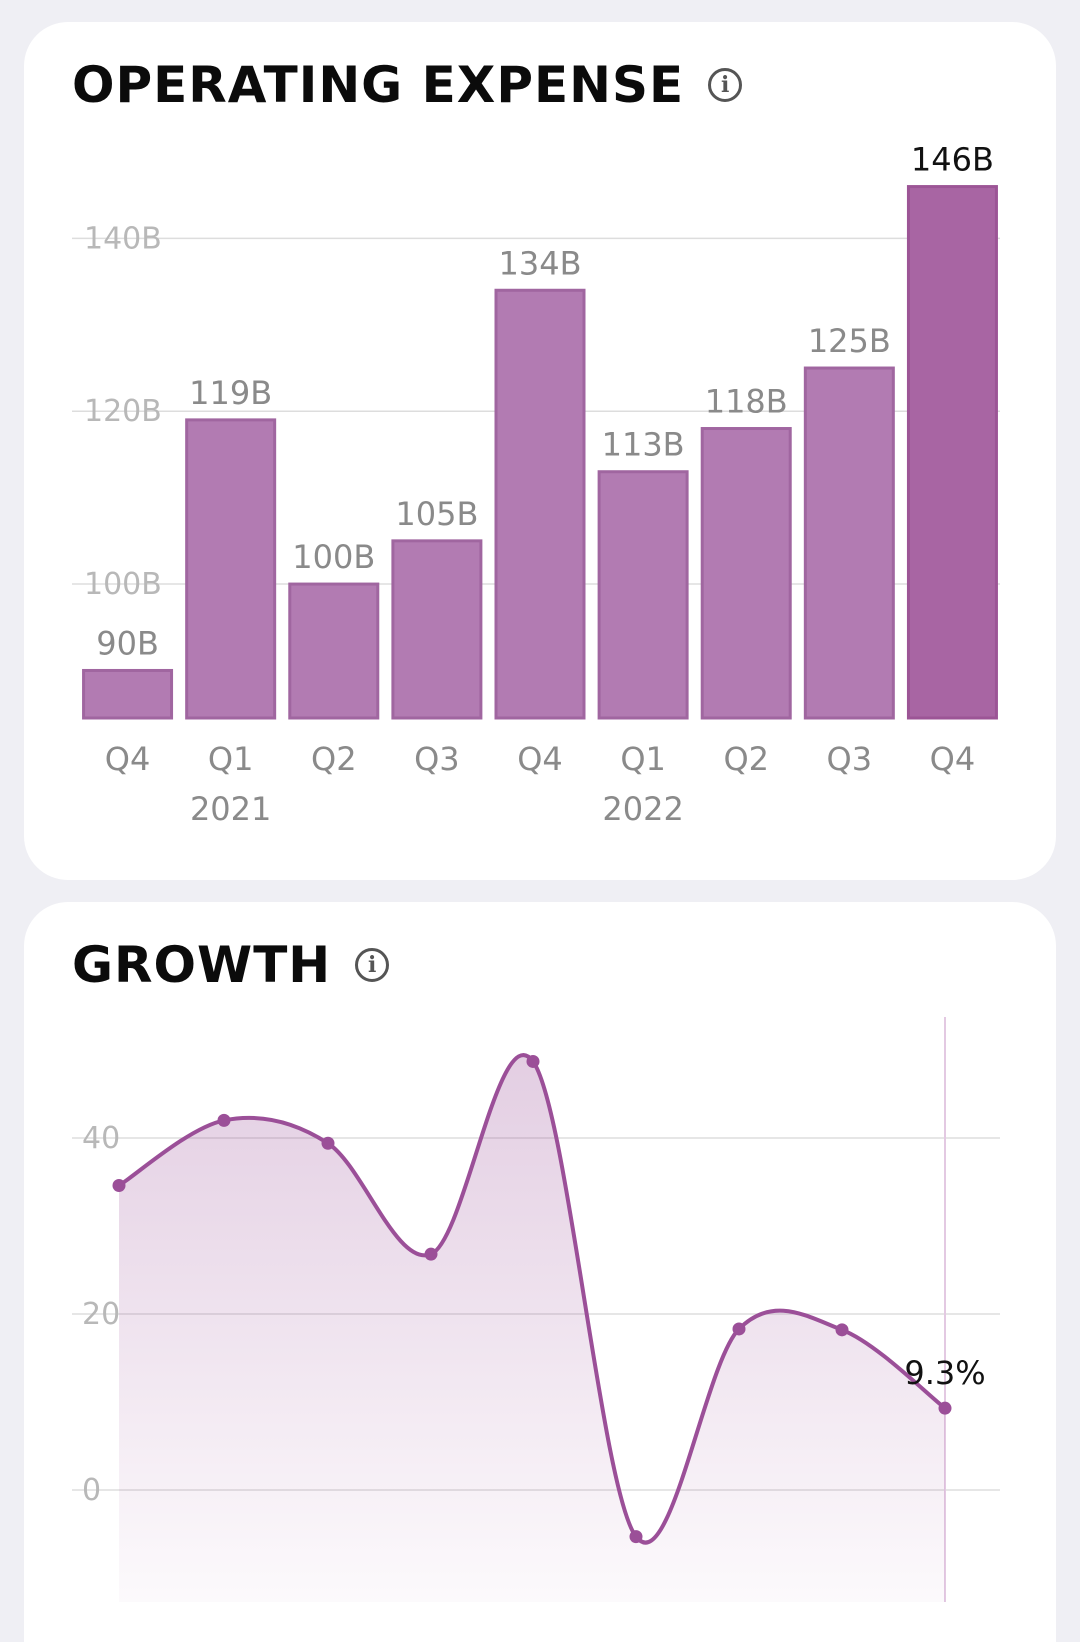 Image resolution: width=1080 pixels, height=1642 pixels. I want to click on operating-expense-title: OPERATING EXPENSE, so click(378, 85).